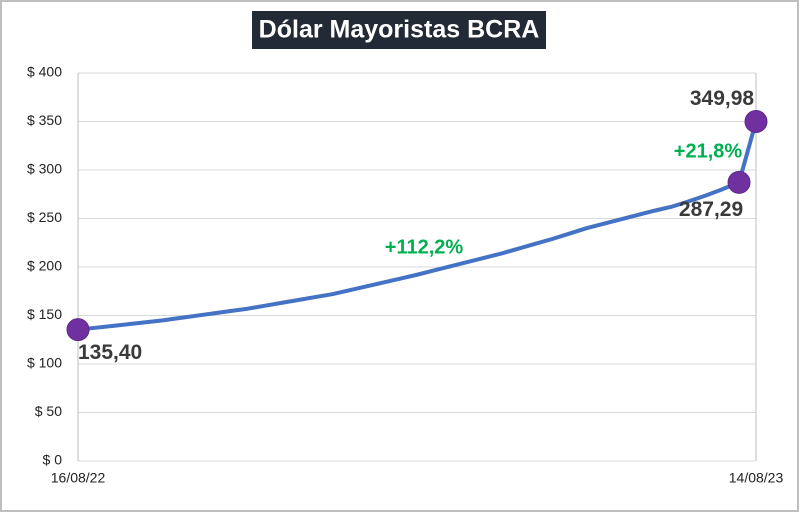 The image size is (800, 513). Describe the element at coordinates (708, 151) in the screenshot. I see `annotation: +21,8%` at that location.